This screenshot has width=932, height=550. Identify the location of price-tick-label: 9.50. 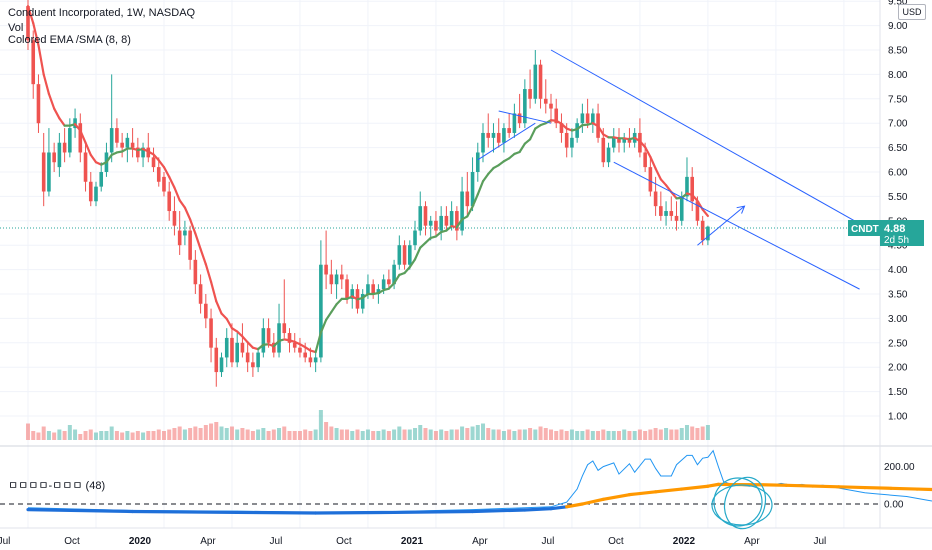
(898, 4).